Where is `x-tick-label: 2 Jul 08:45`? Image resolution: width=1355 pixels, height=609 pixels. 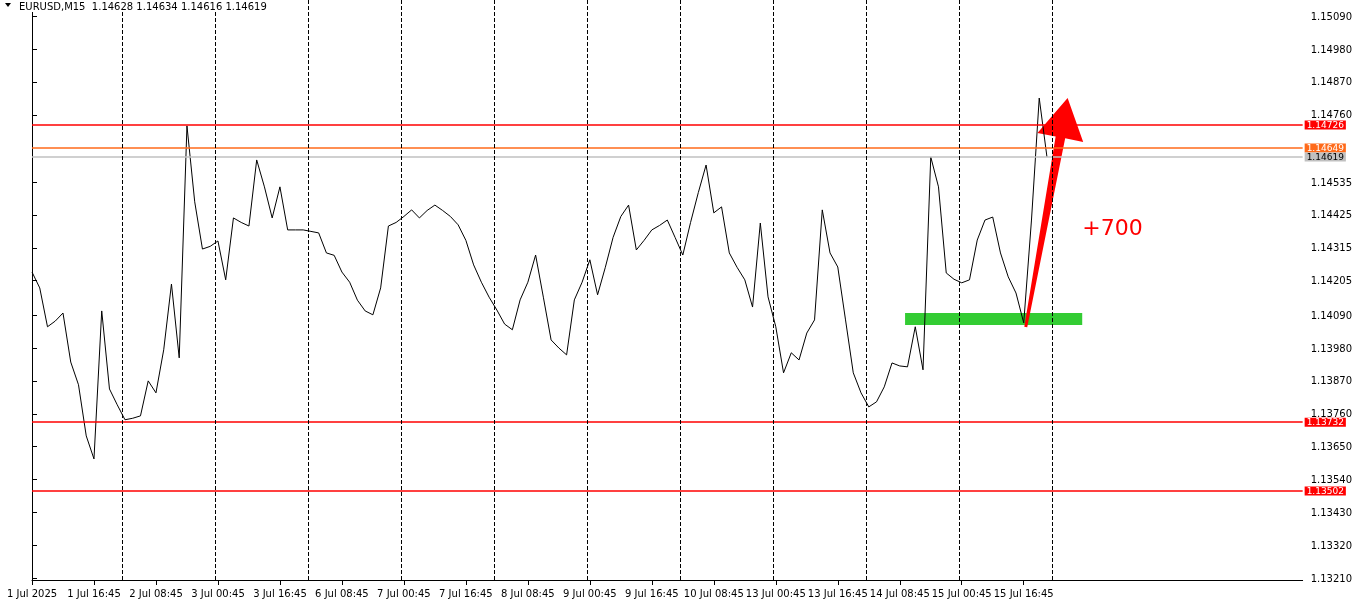
x-tick-label: 2 Jul 08:45 is located at coordinates (156, 593).